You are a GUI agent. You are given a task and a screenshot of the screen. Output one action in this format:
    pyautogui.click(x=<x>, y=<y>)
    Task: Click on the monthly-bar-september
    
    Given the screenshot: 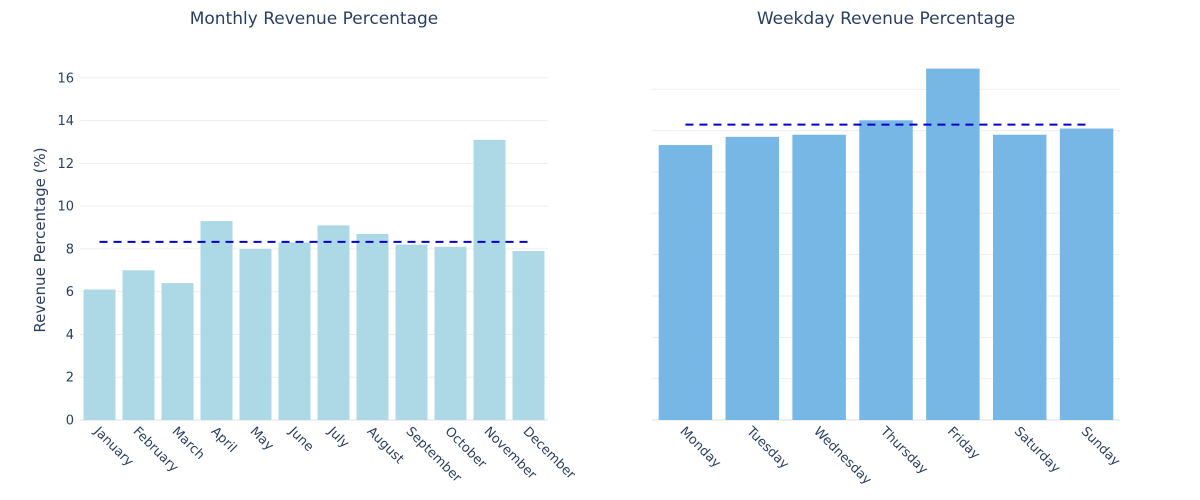 What is the action you would take?
    pyautogui.click(x=411, y=332)
    